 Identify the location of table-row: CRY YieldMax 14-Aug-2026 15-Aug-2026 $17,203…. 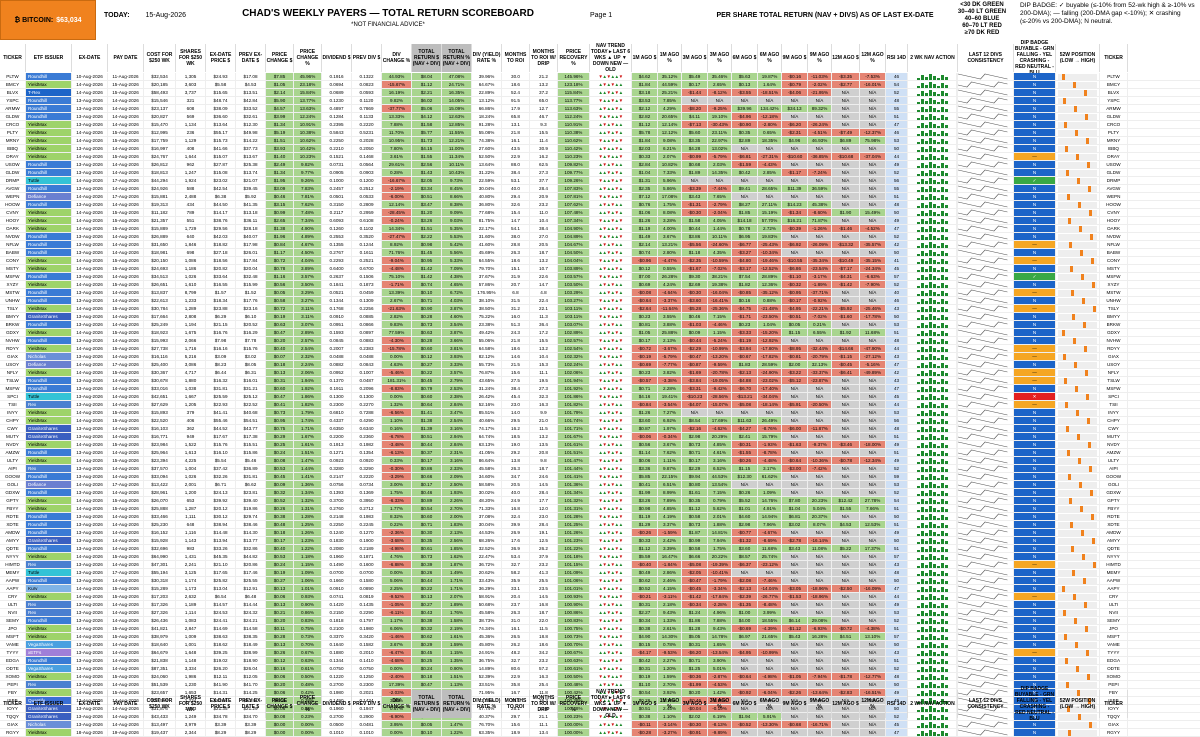
(600, 597).